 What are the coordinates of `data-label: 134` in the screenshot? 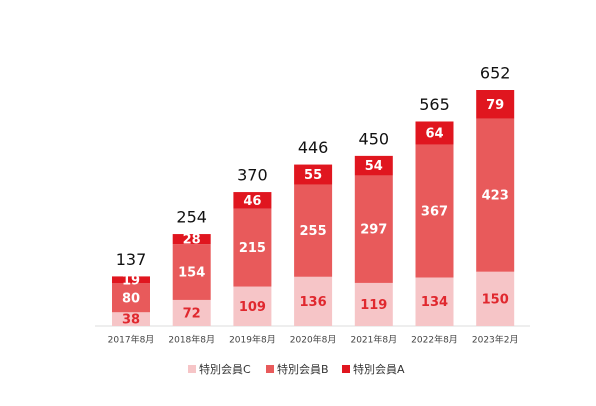 It's located at (434, 302).